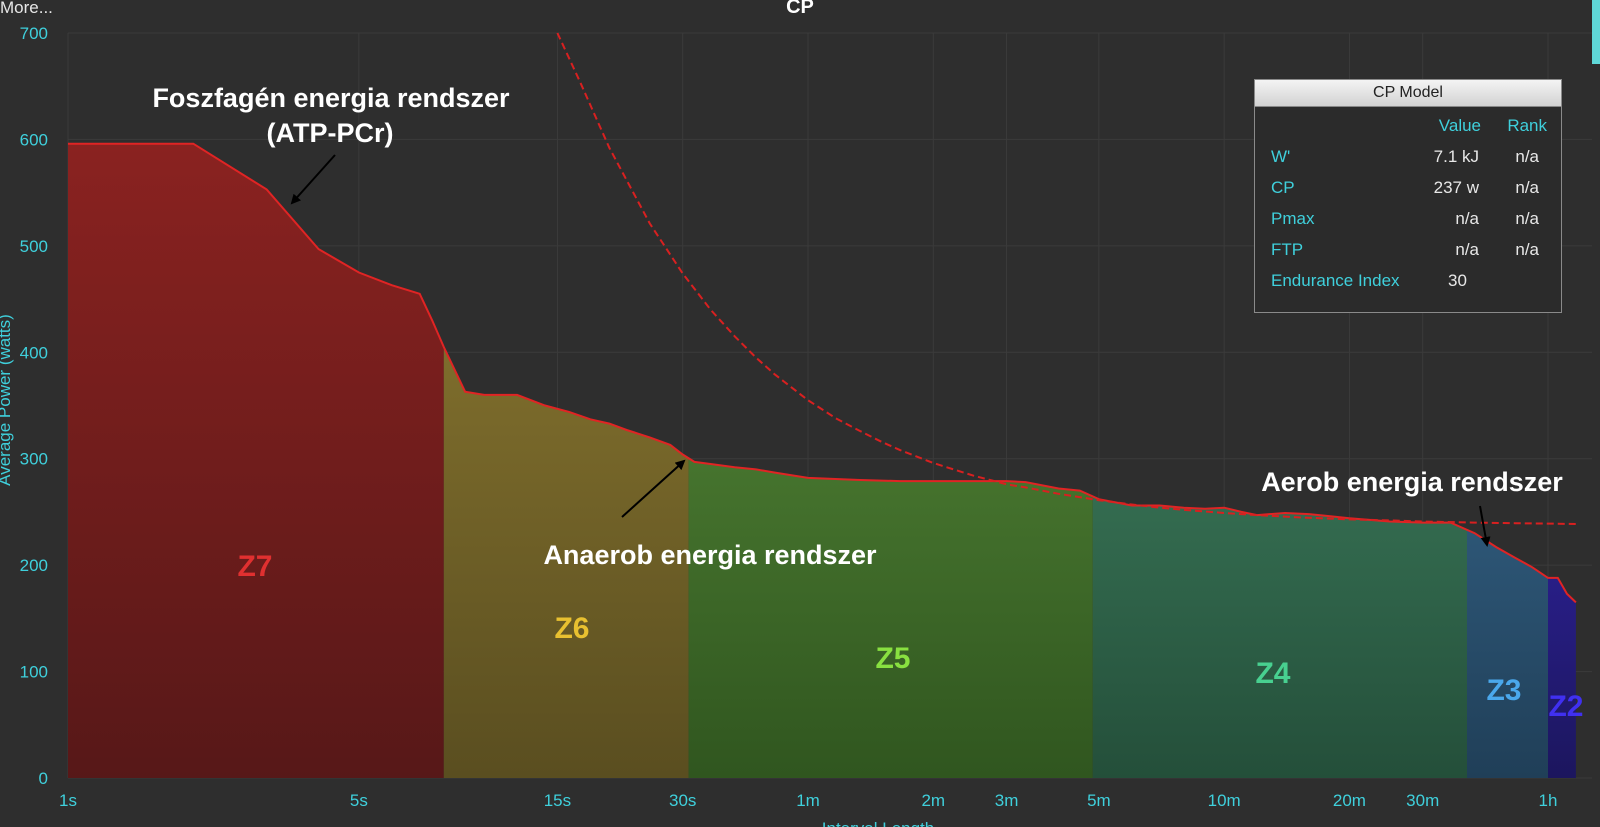 The height and width of the screenshot is (827, 1600). Describe the element at coordinates (1335, 280) in the screenshot. I see `cp-row-label: Endurance Index` at that location.